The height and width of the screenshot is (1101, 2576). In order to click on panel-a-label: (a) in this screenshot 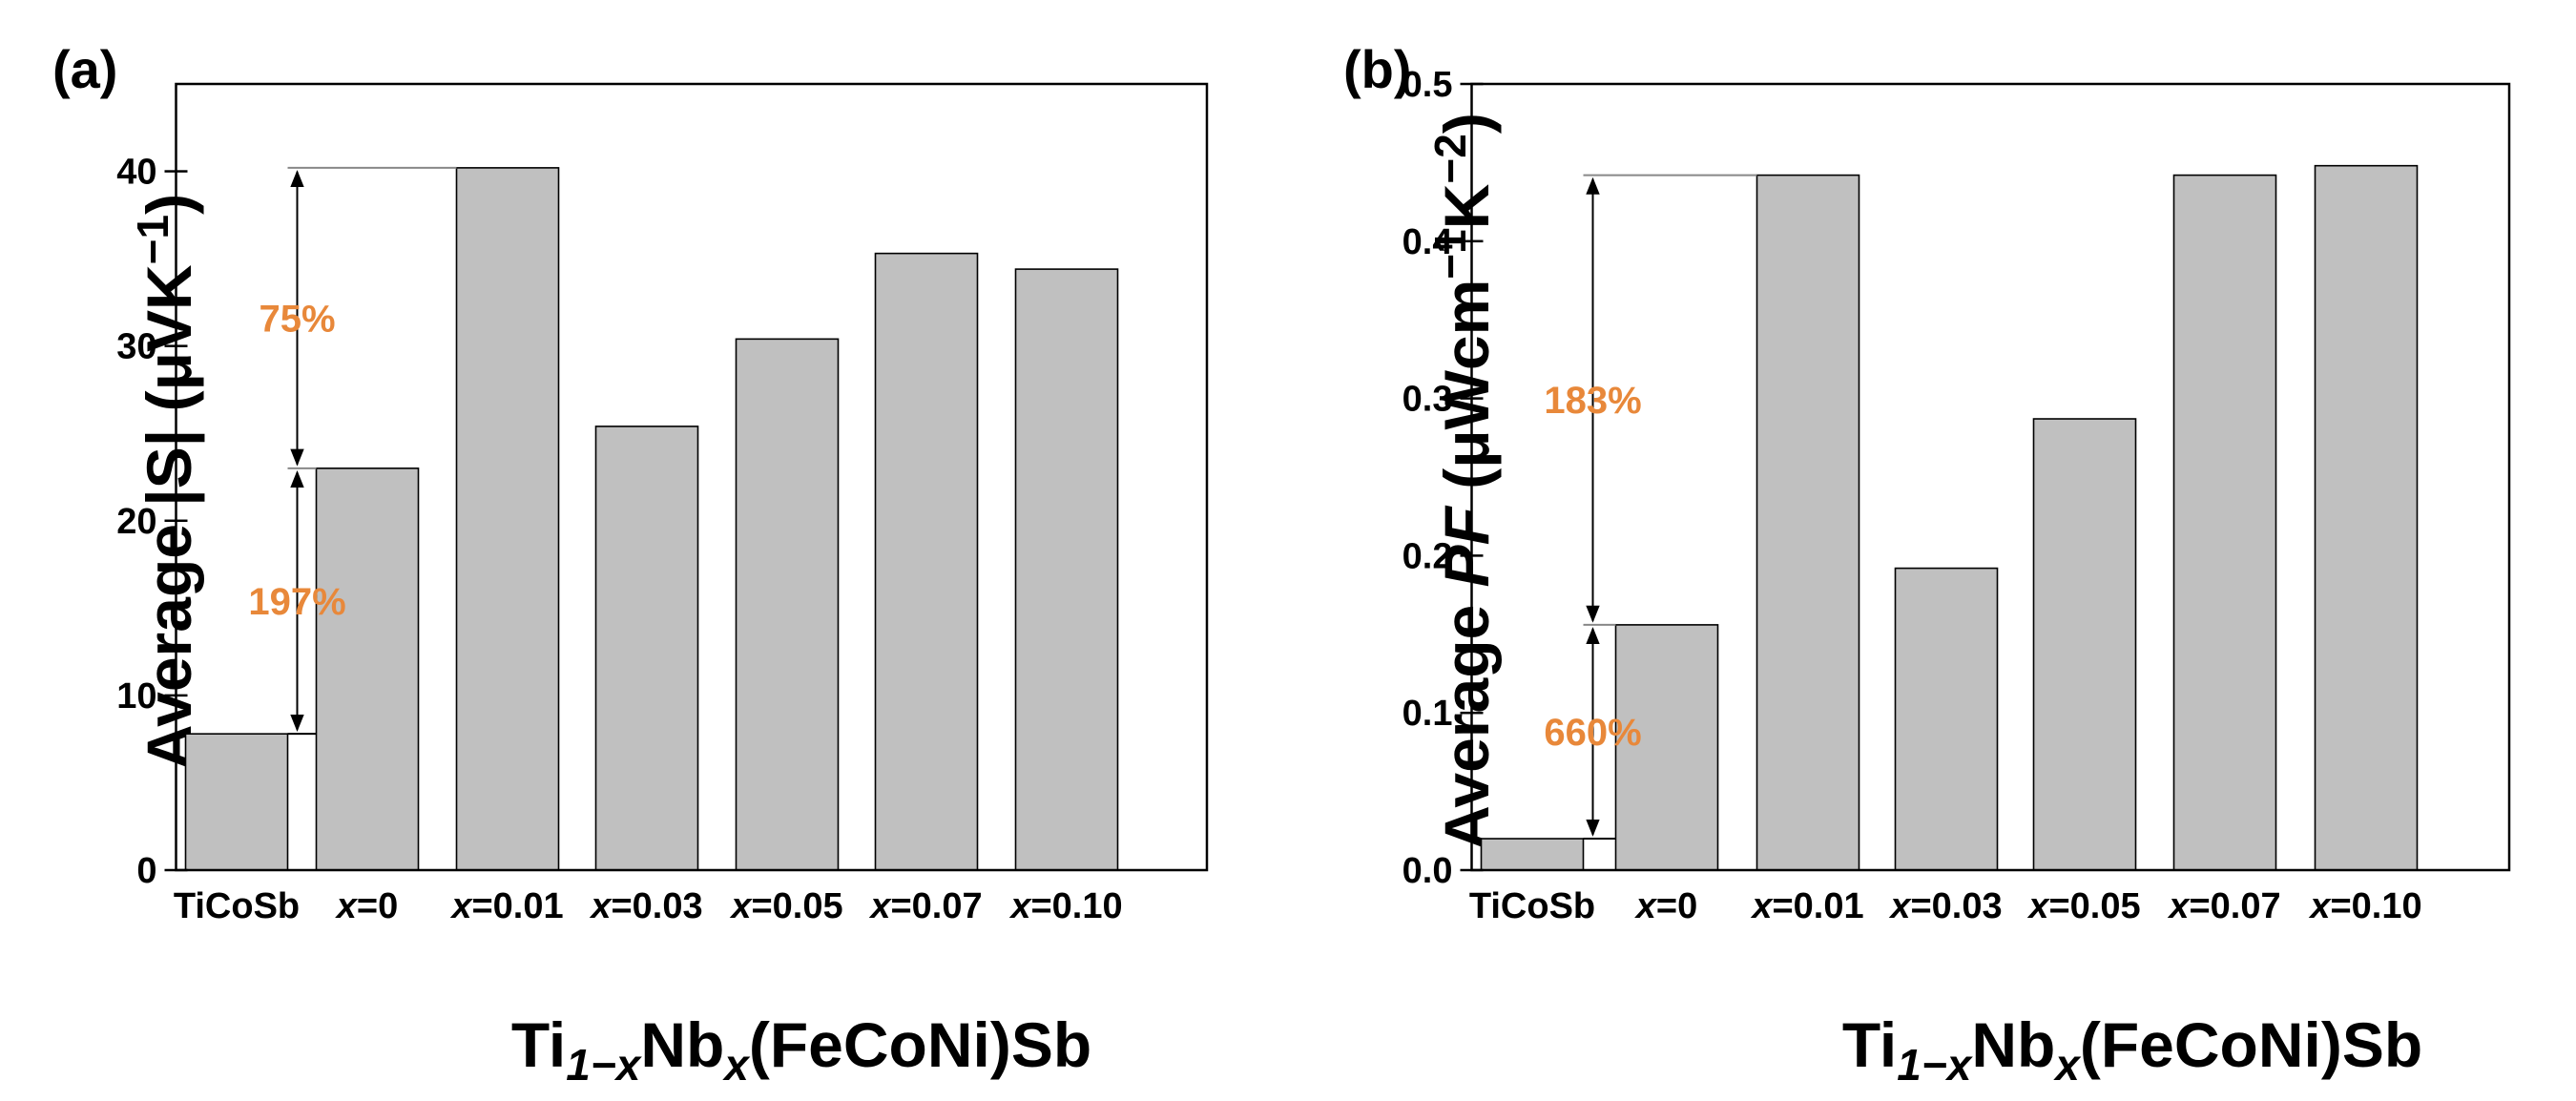, I will do `click(84, 69)`.